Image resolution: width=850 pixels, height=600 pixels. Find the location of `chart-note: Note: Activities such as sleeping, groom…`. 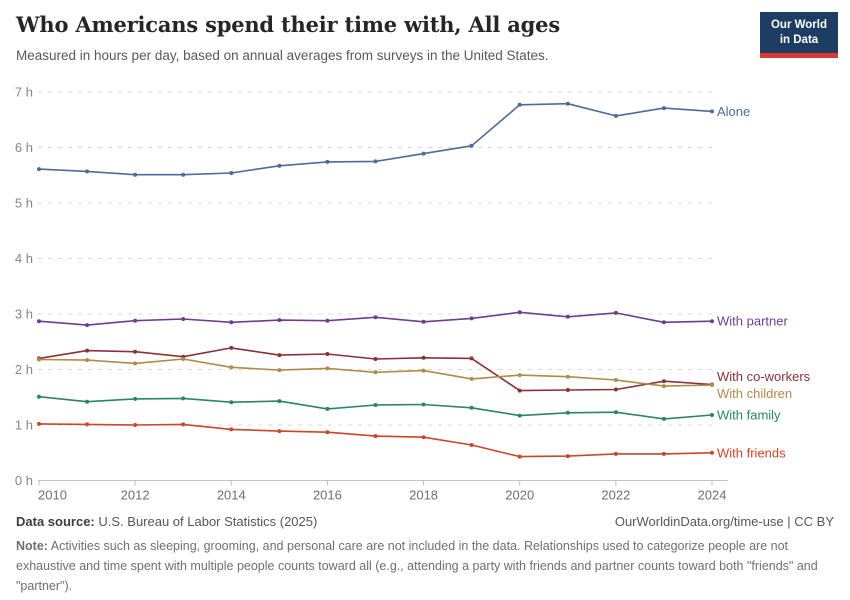

chart-note: Note: Activities such as sleeping, groom… is located at coordinates (425, 566).